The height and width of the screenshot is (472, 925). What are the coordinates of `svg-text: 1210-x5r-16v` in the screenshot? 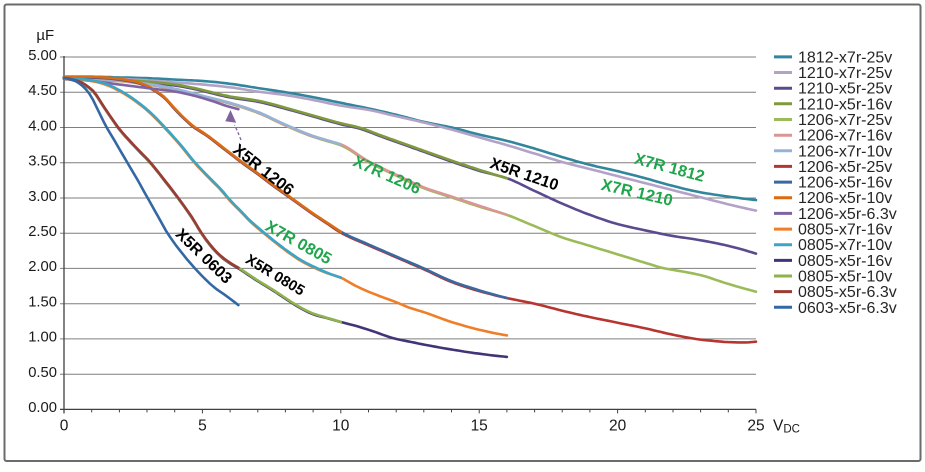 It's located at (845, 104).